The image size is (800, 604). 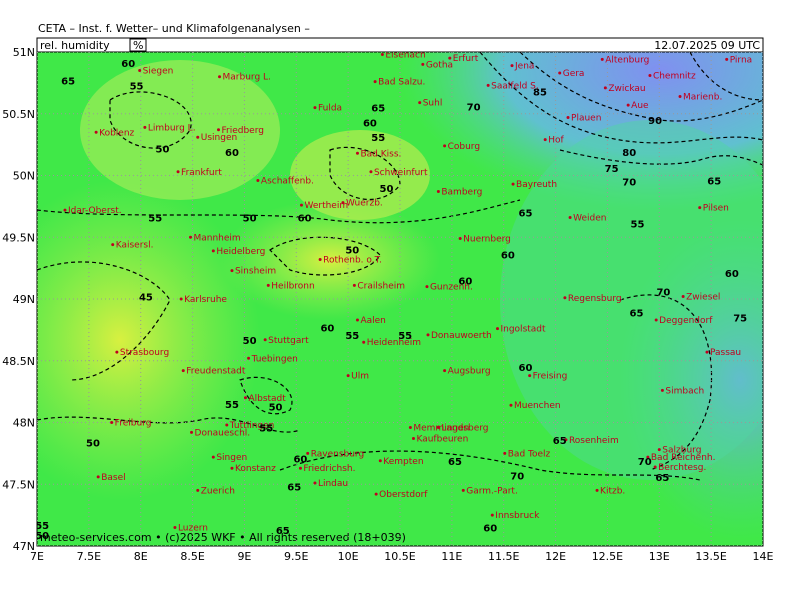 What do you see at coordinates (702, 97) in the screenshot?
I see `city-label: Marienb.` at bounding box center [702, 97].